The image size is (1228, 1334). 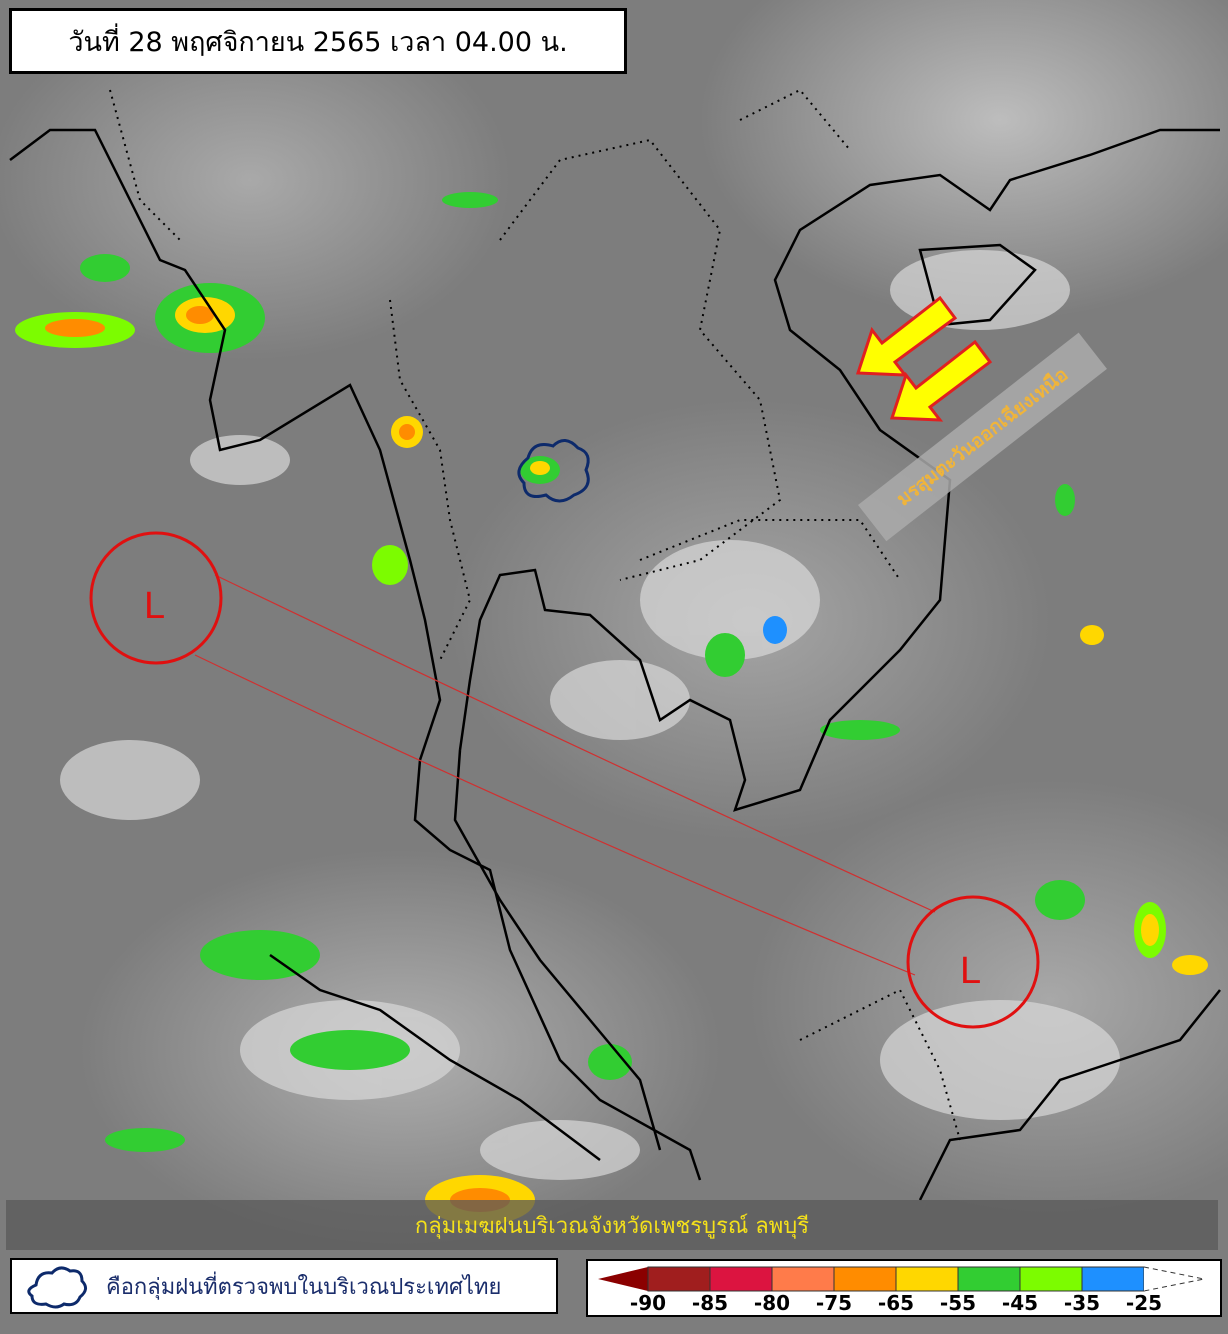 I want to click on scale-low-end, so click(x=623, y=1279).